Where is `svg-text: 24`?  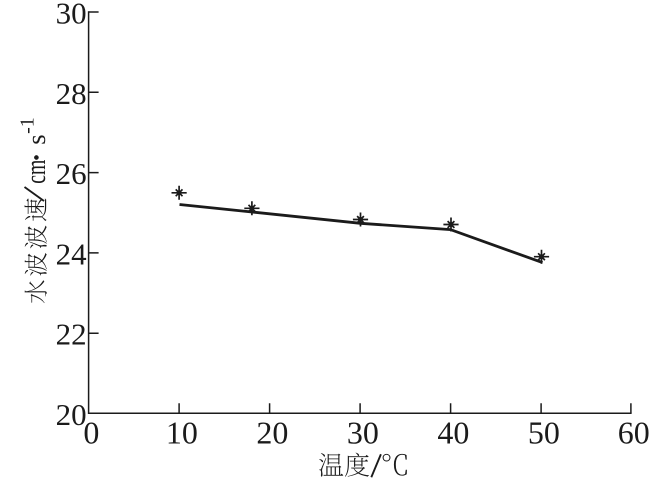 svg-text: 24 is located at coordinates (72, 253).